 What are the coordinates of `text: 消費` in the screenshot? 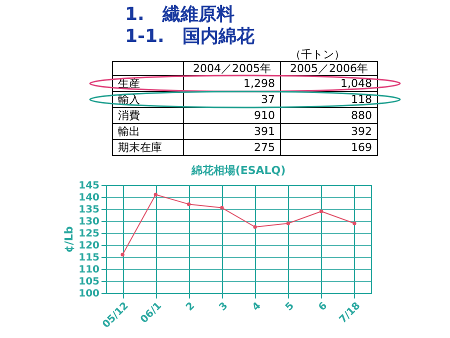 It's located at (148, 116).